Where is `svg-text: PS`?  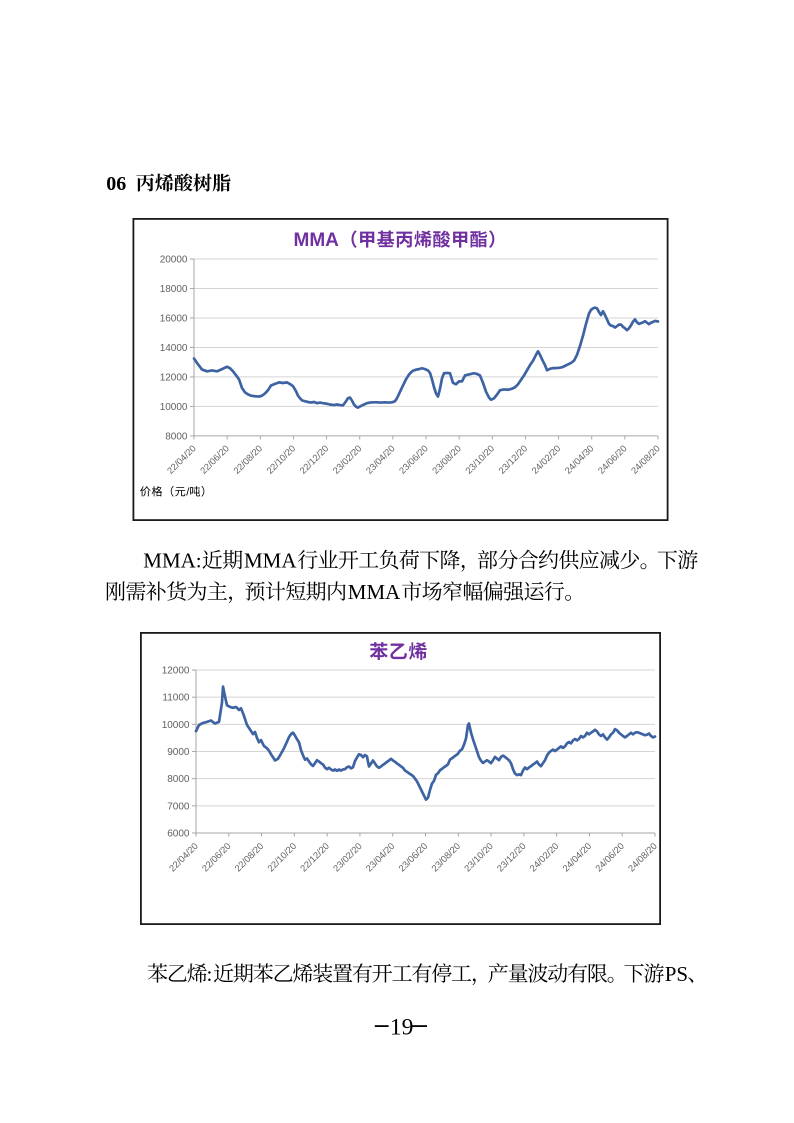 svg-text: PS is located at coordinates (676, 974).